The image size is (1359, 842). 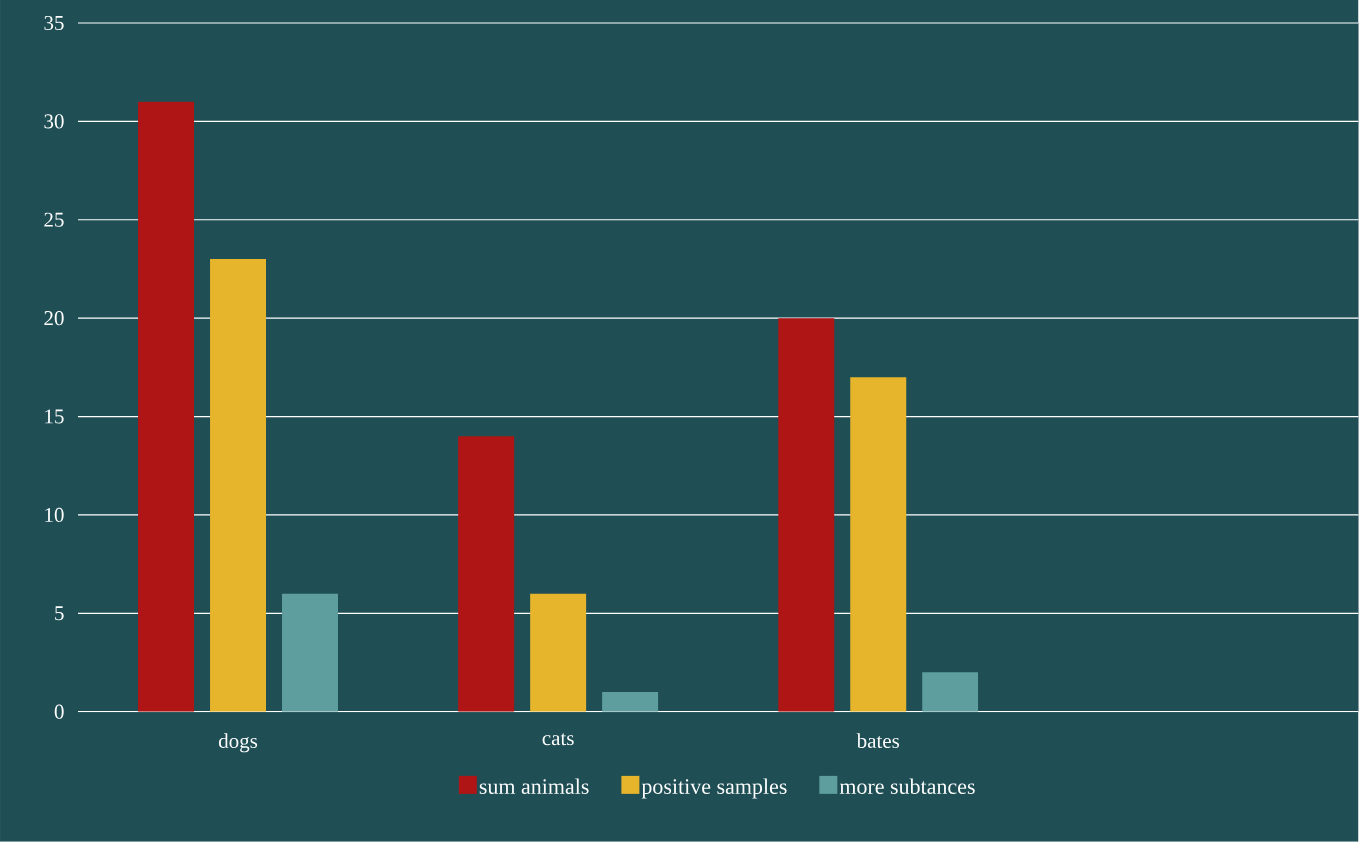 I want to click on y-tick-label: 0, so click(x=59, y=711).